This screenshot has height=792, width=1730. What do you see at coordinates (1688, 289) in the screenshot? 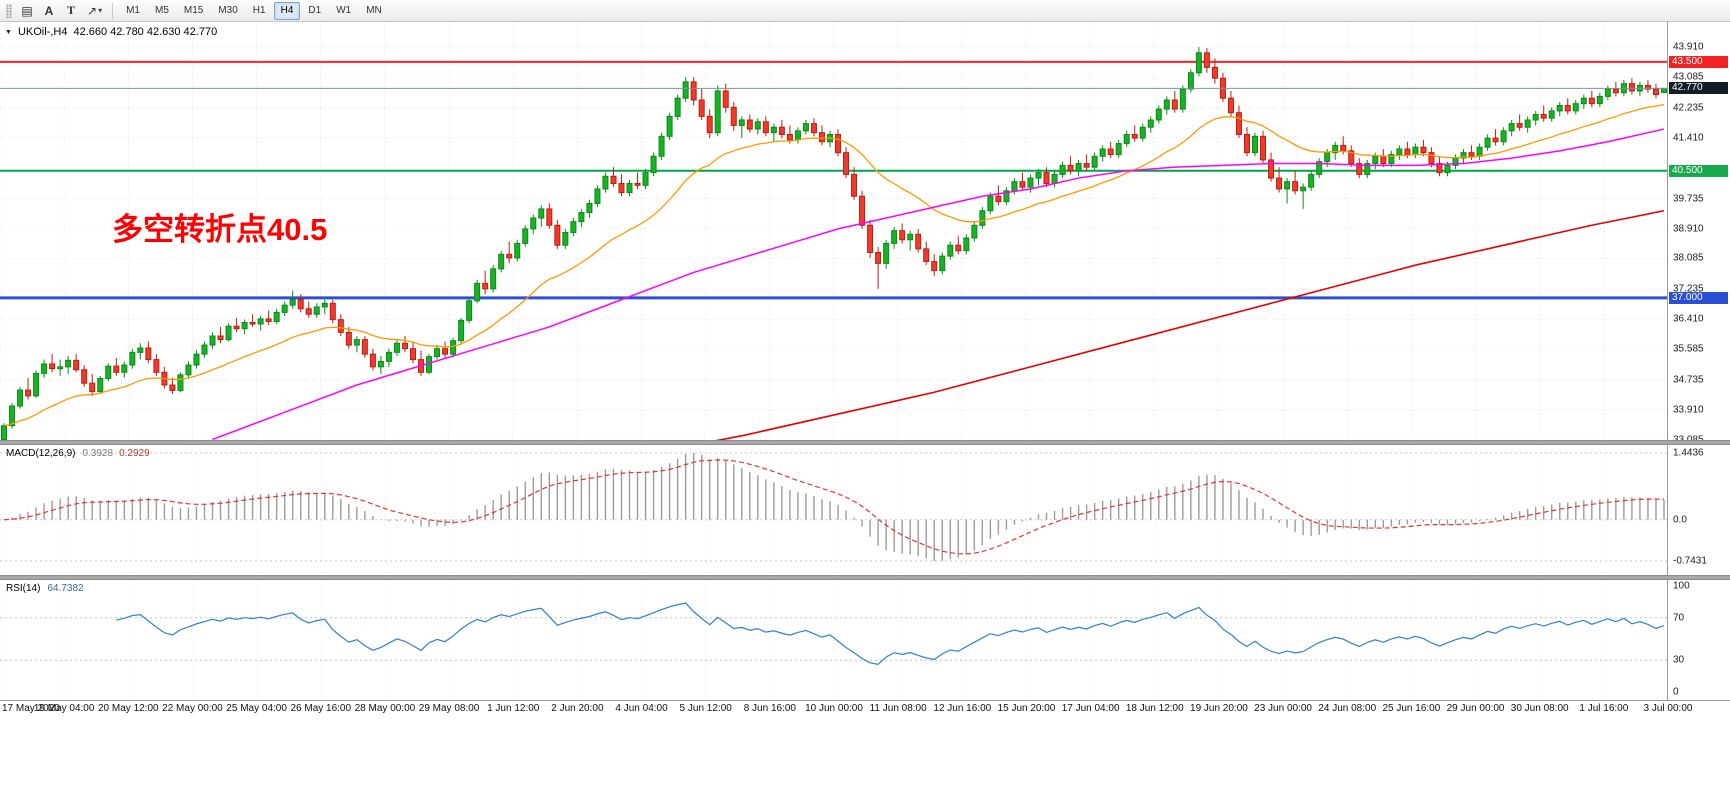
I see `price-tick: 37.235` at bounding box center [1688, 289].